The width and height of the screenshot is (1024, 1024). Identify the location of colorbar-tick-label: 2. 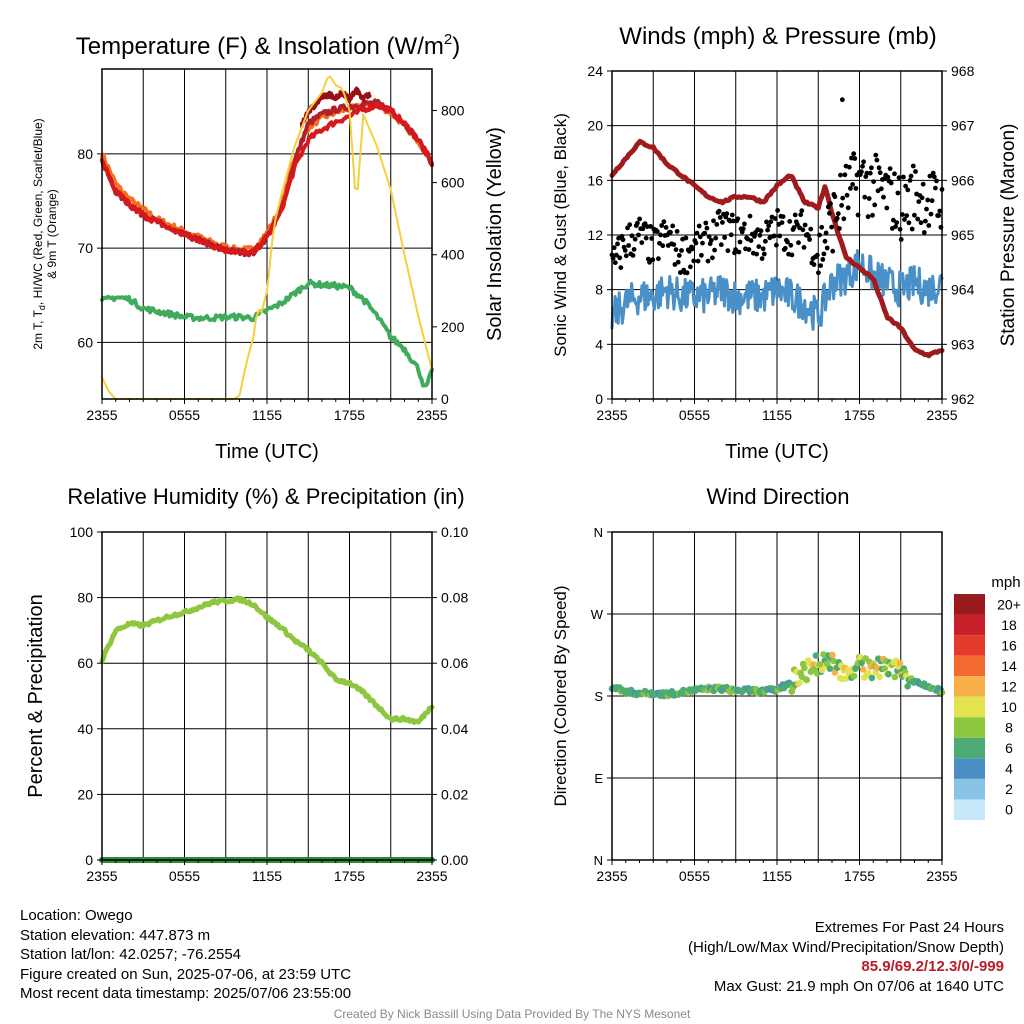
(1009, 789).